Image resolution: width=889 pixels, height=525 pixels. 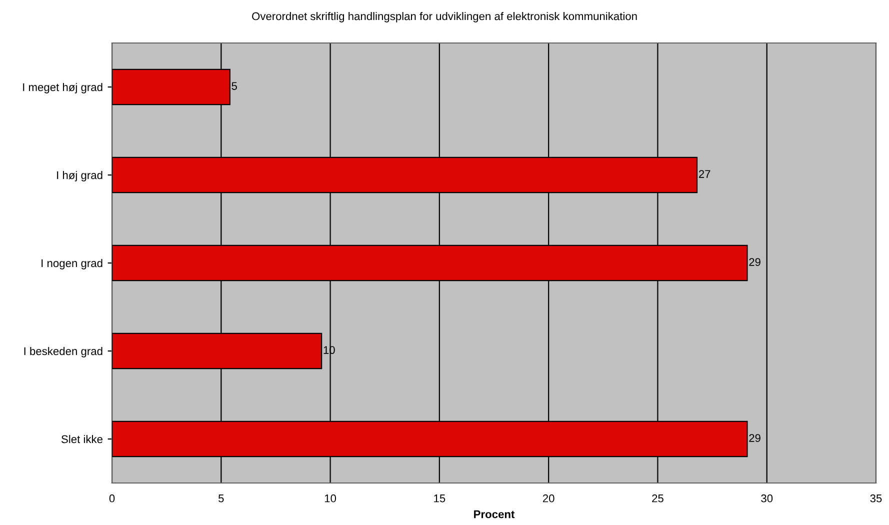 What do you see at coordinates (494, 514) in the screenshot?
I see `x-axis-title: Procent` at bounding box center [494, 514].